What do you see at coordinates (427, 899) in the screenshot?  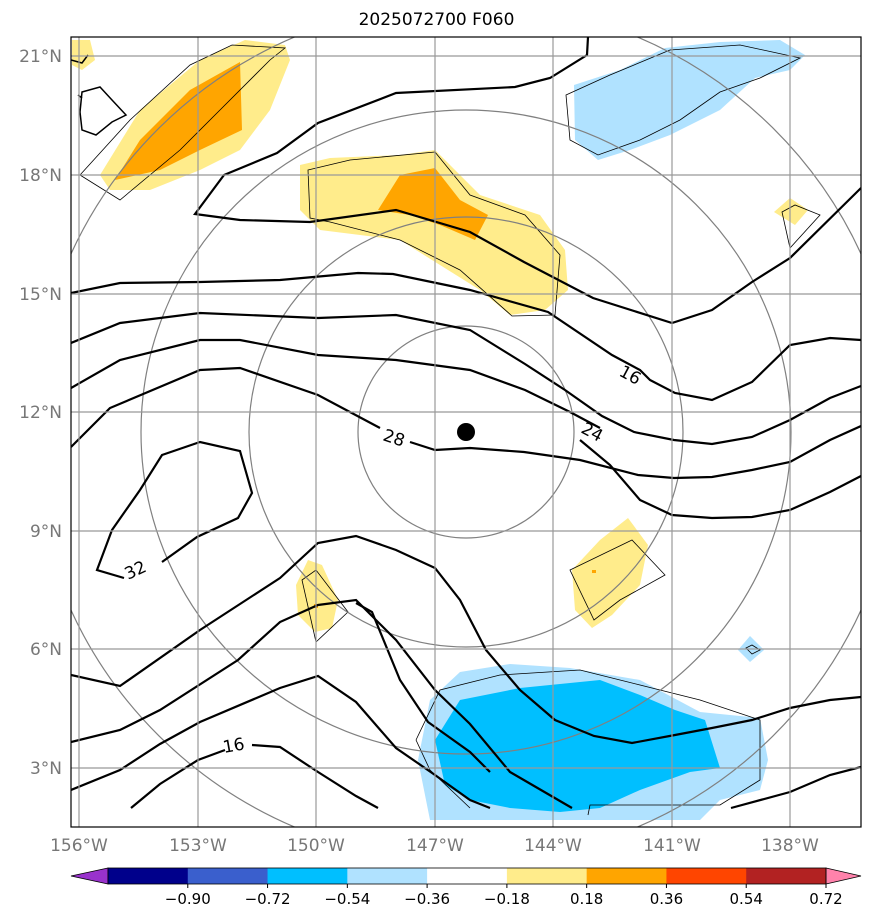 I see `colorbar-tick-label: −0.36` at bounding box center [427, 899].